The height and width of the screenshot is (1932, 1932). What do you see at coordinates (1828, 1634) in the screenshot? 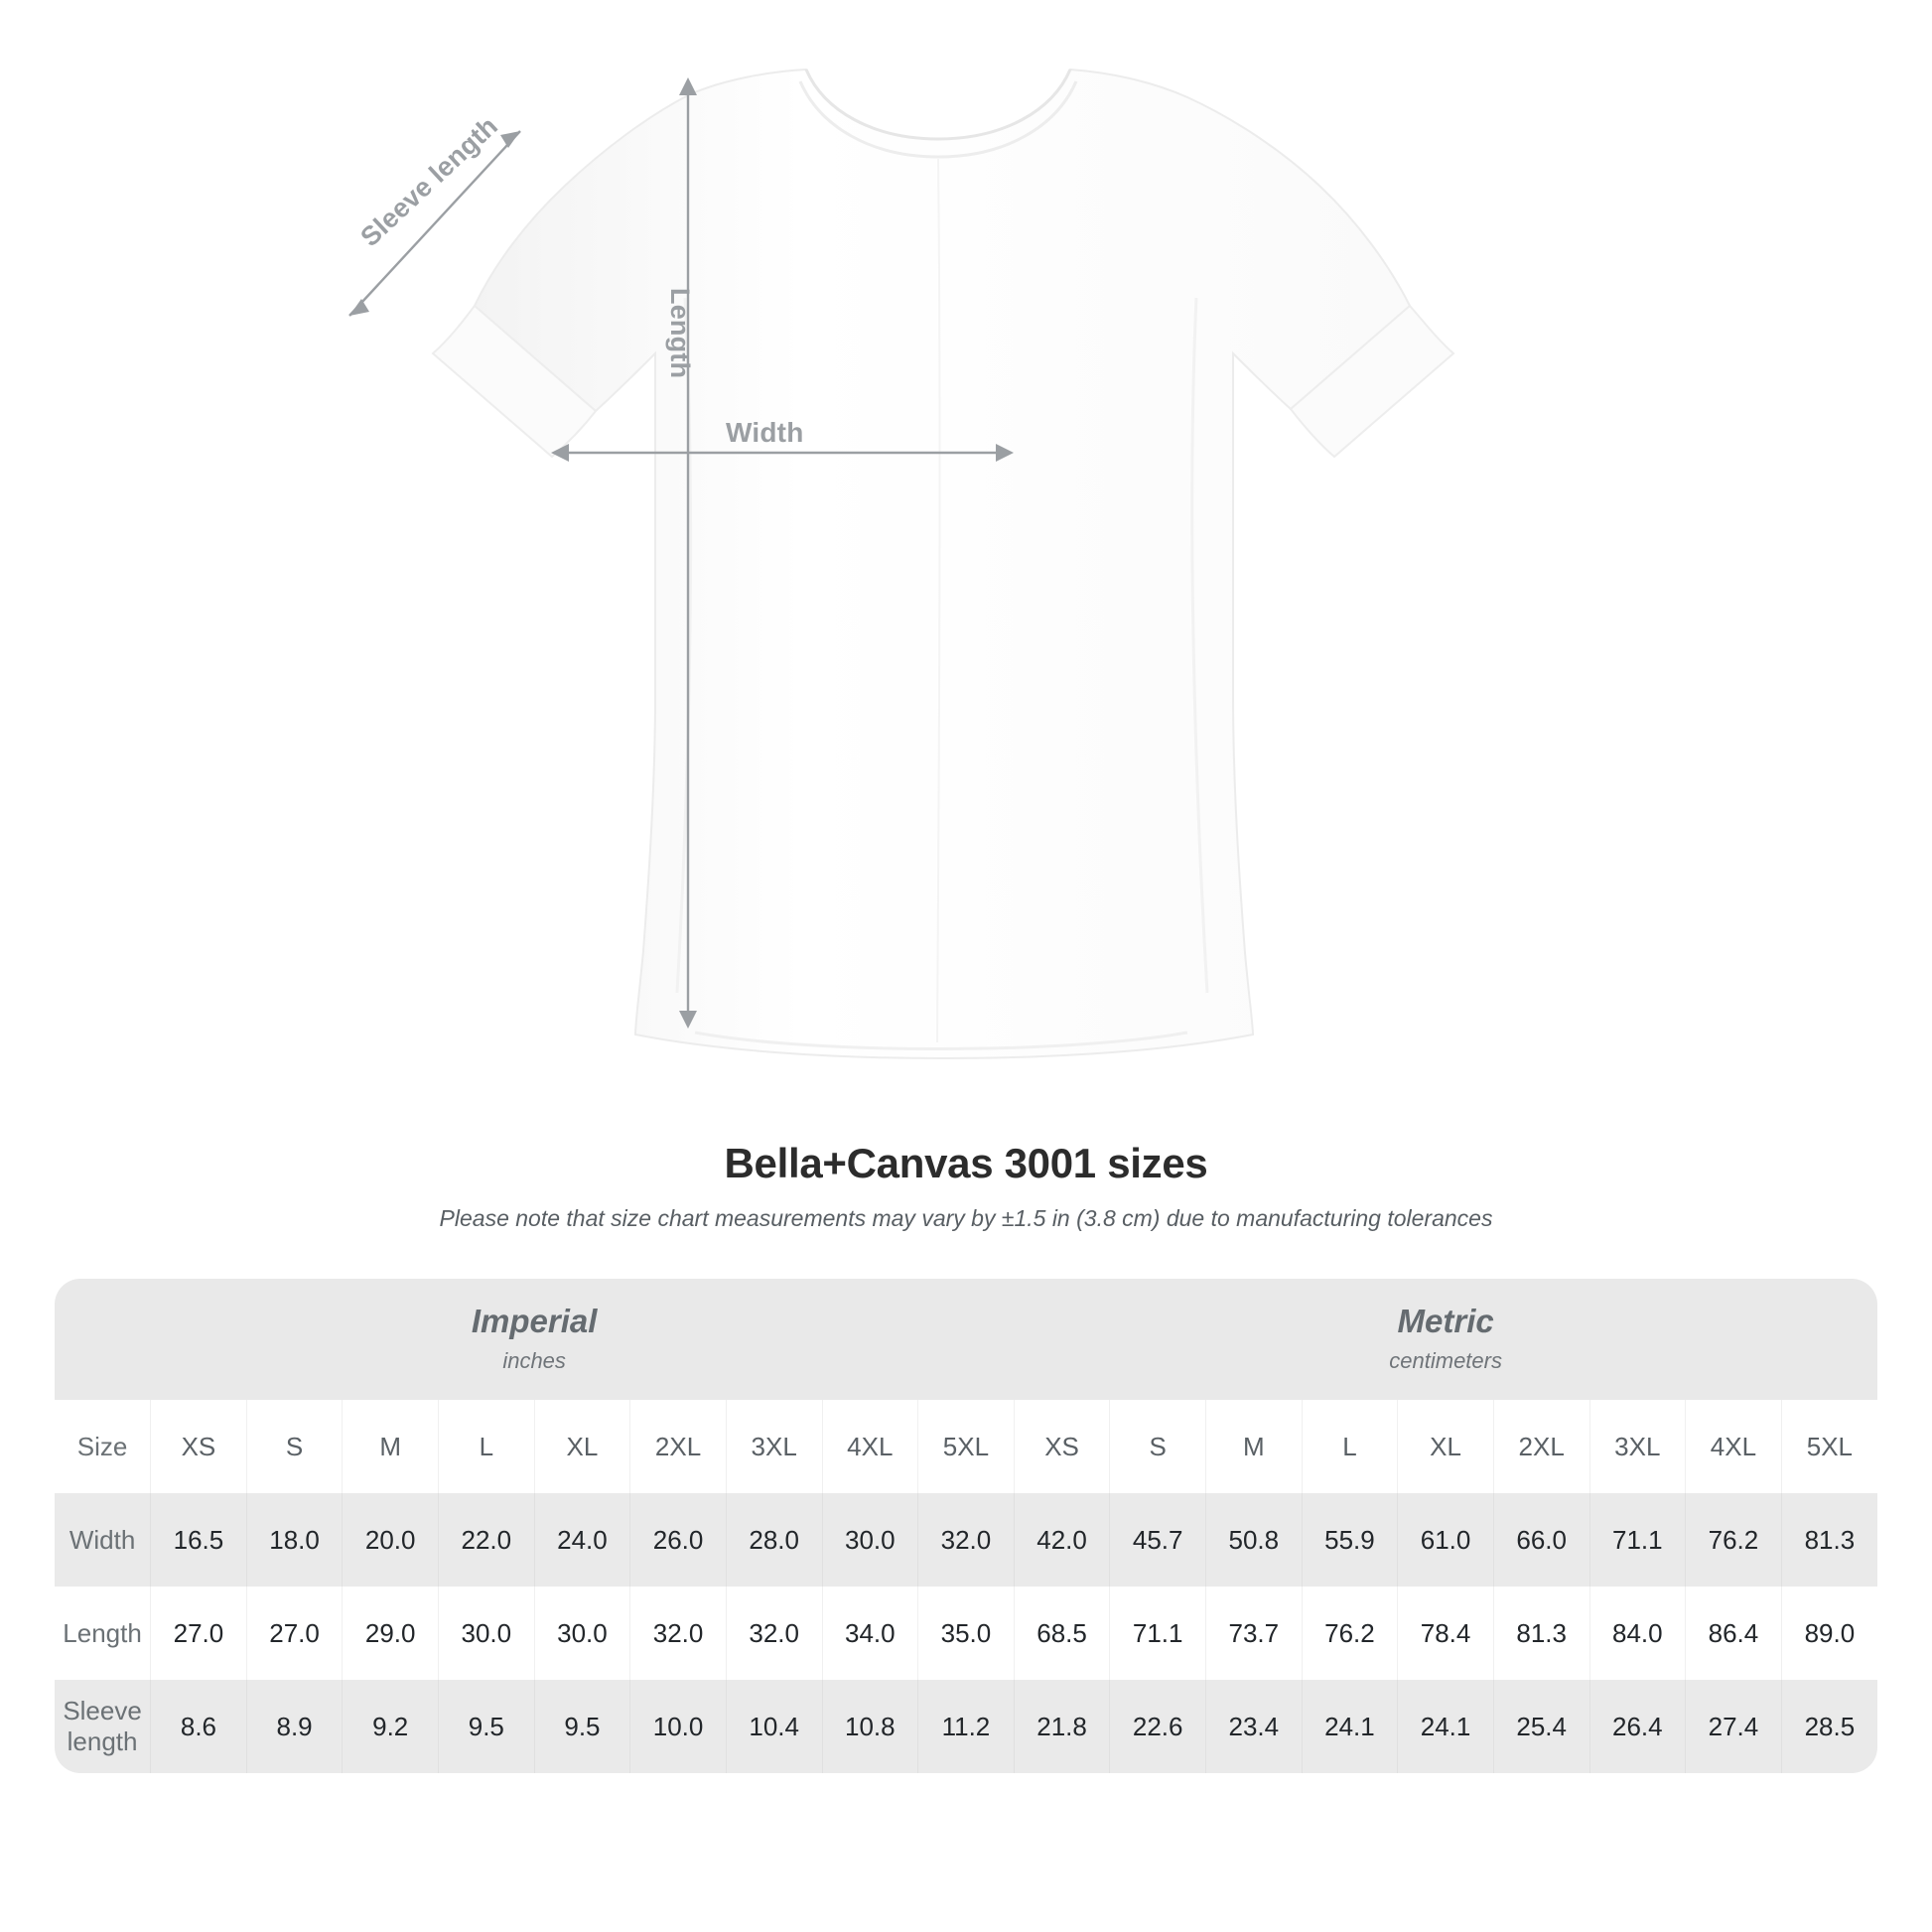
I see `cell-length-metric-5xl: 89.0` at bounding box center [1828, 1634].